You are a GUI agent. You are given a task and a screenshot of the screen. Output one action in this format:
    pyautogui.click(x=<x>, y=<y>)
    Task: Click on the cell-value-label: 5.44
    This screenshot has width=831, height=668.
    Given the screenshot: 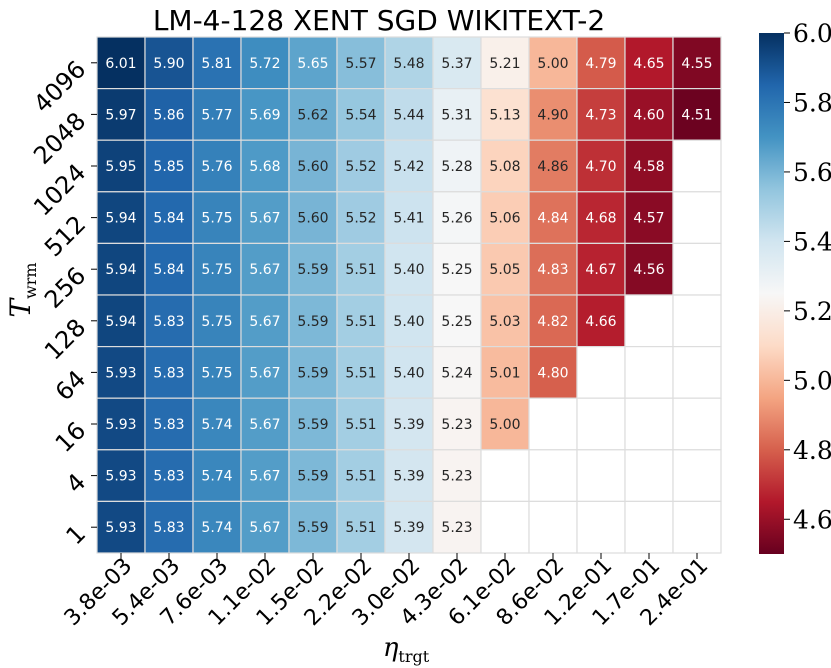 What is the action you would take?
    pyautogui.click(x=408, y=115)
    